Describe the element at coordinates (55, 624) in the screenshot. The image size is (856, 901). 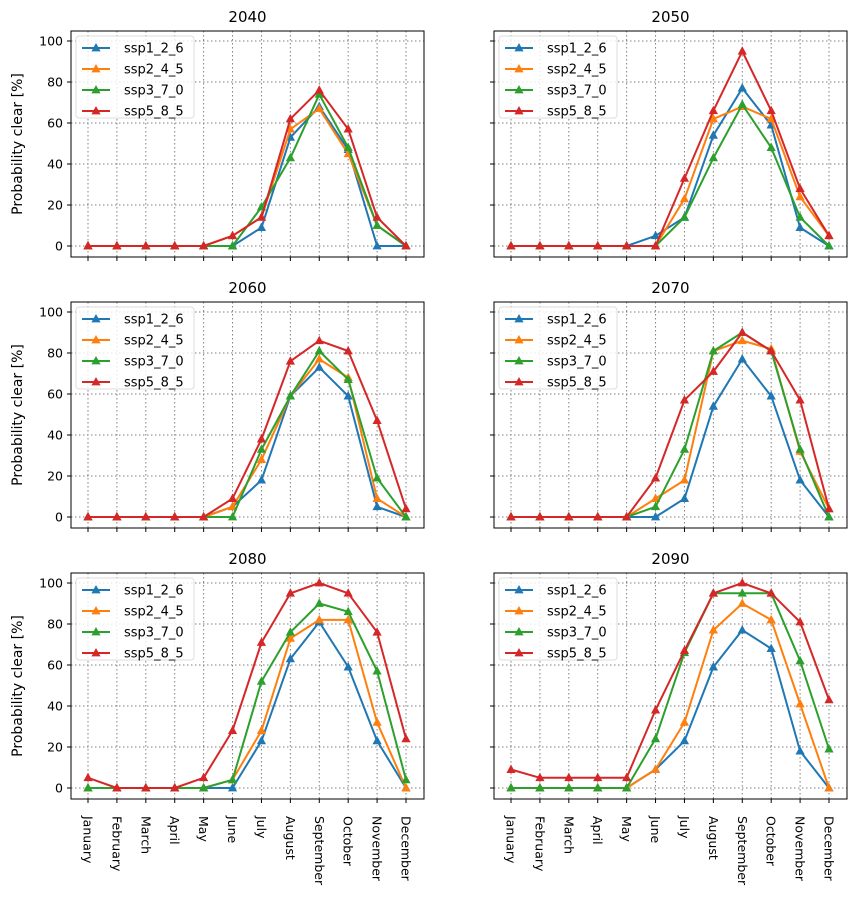
I see `y-tick-label: 80` at that location.